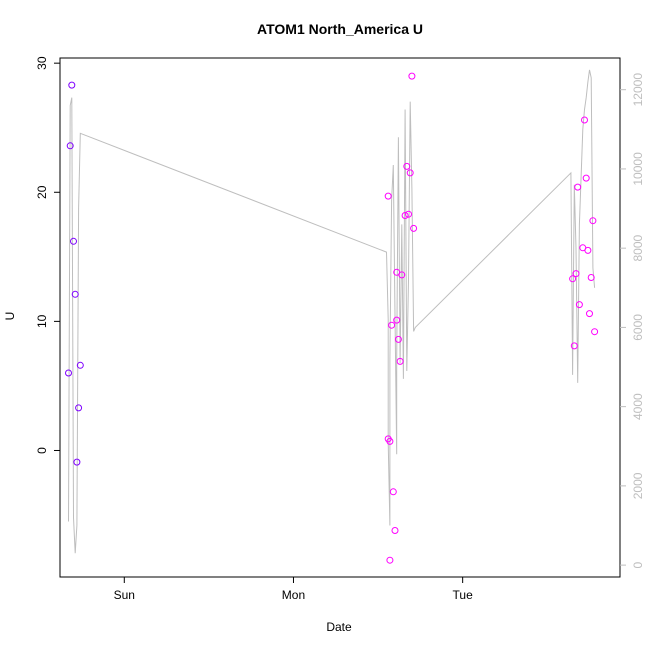  I want to click on x-axis-label: Date, so click(339, 627).